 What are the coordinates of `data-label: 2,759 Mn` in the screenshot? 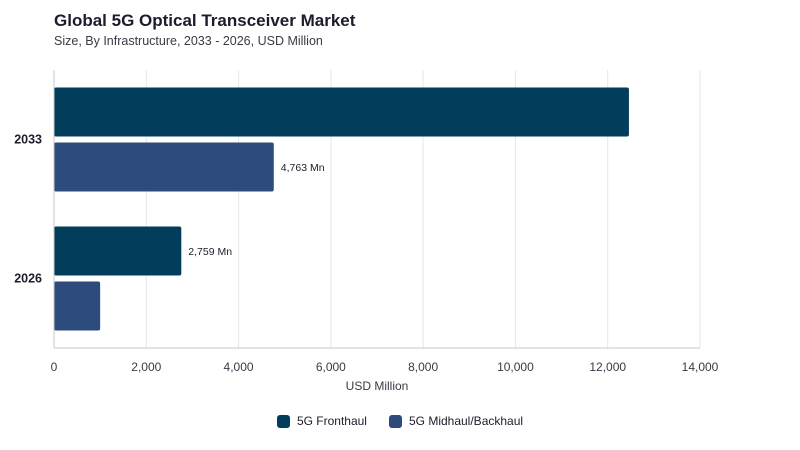 It's located at (210, 252).